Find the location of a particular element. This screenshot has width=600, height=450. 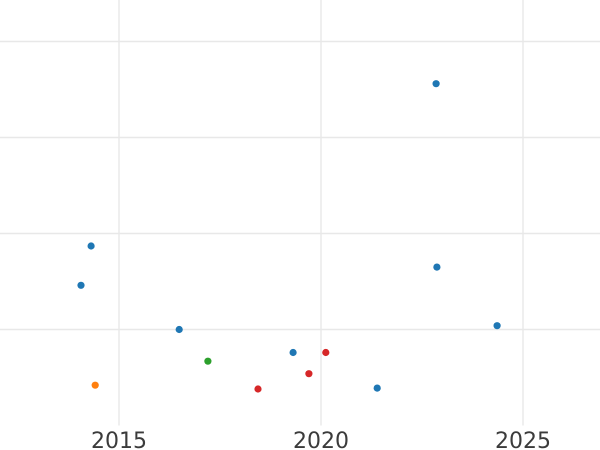

x-tick-label: 2020 is located at coordinates (321, 439).